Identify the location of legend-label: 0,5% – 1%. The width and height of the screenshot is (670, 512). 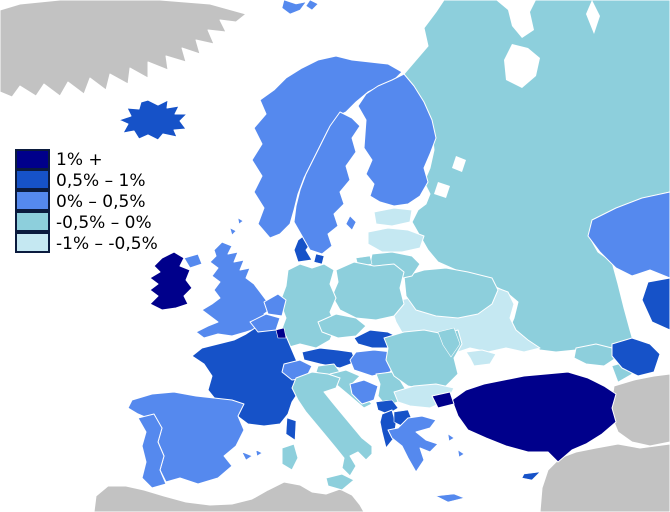
(101, 180).